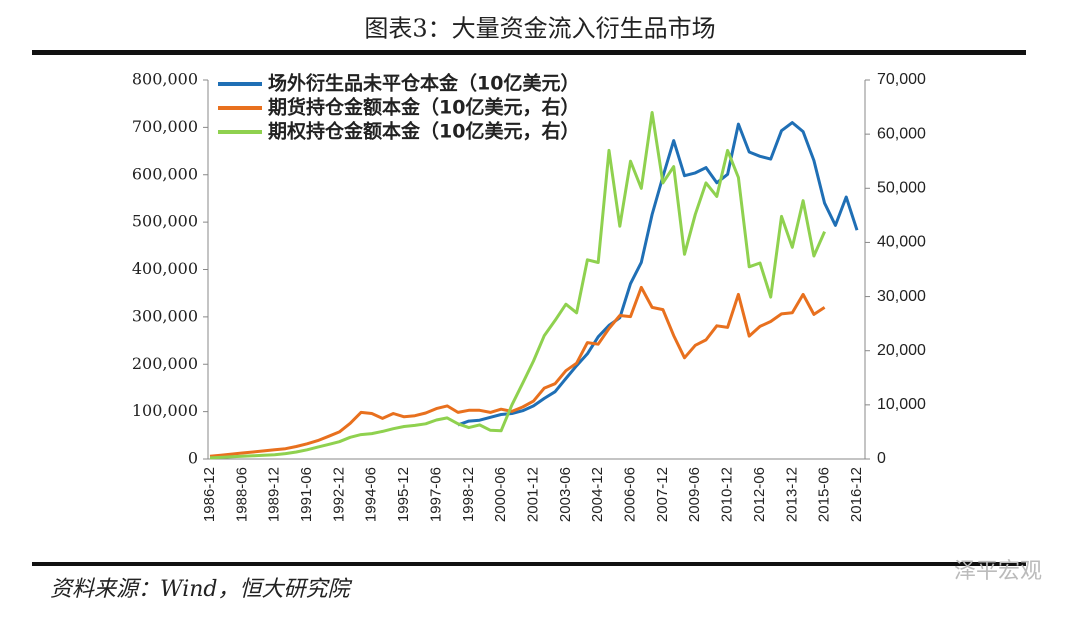  I want to click on x-tick-label: 2003-06, so click(565, 494).